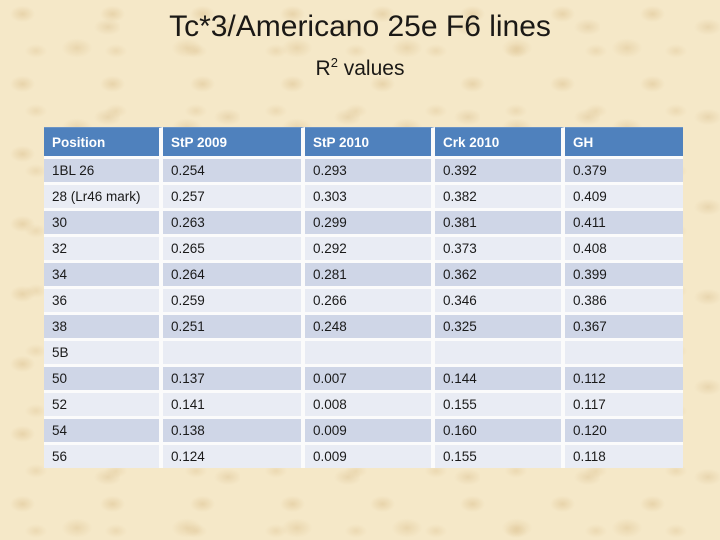 Image resolution: width=720 pixels, height=540 pixels. Describe the element at coordinates (234, 403) in the screenshot. I see `table-cell: 0.141` at that location.